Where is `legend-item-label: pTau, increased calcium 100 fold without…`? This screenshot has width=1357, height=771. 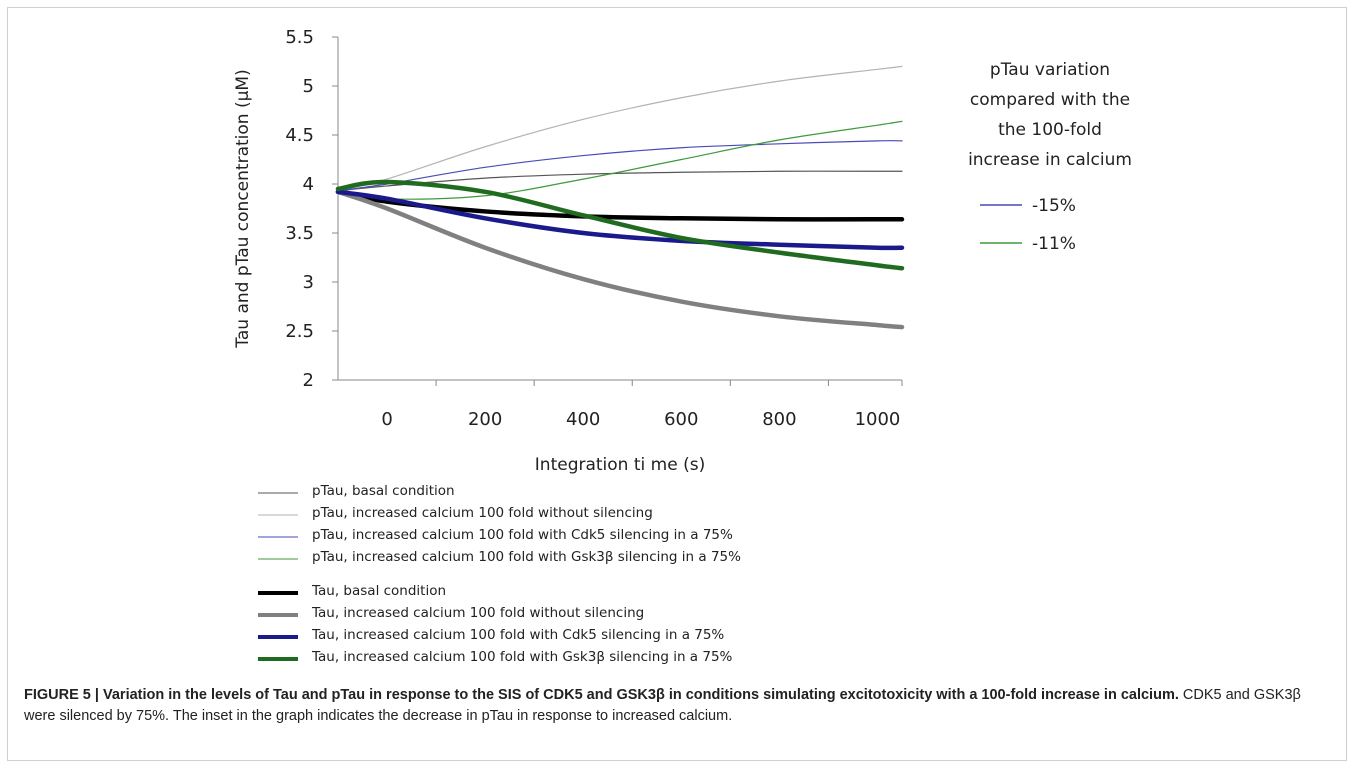 legend-item-label: pTau, increased calcium 100 fold without… is located at coordinates (482, 513).